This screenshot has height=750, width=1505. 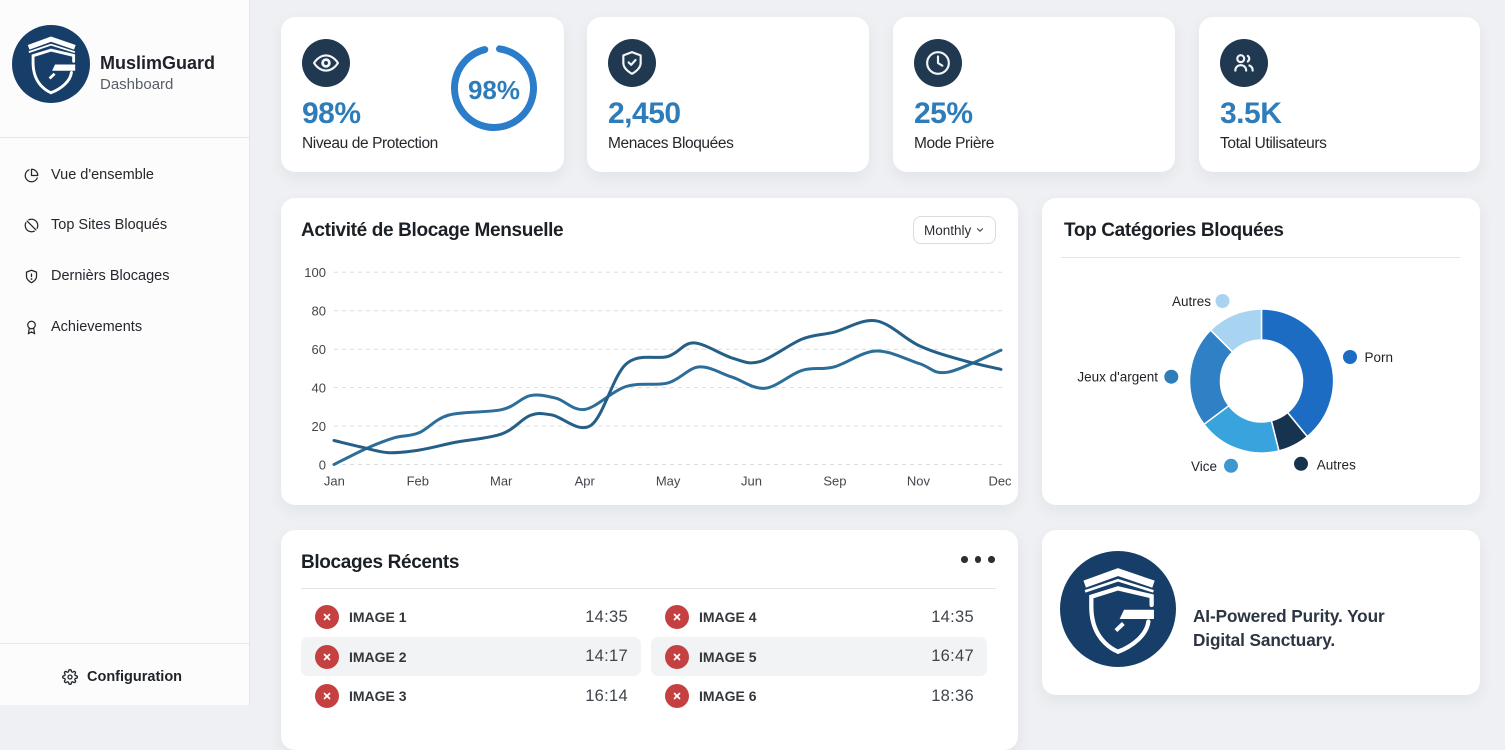 I want to click on svg-text: Mar, so click(x=501, y=481).